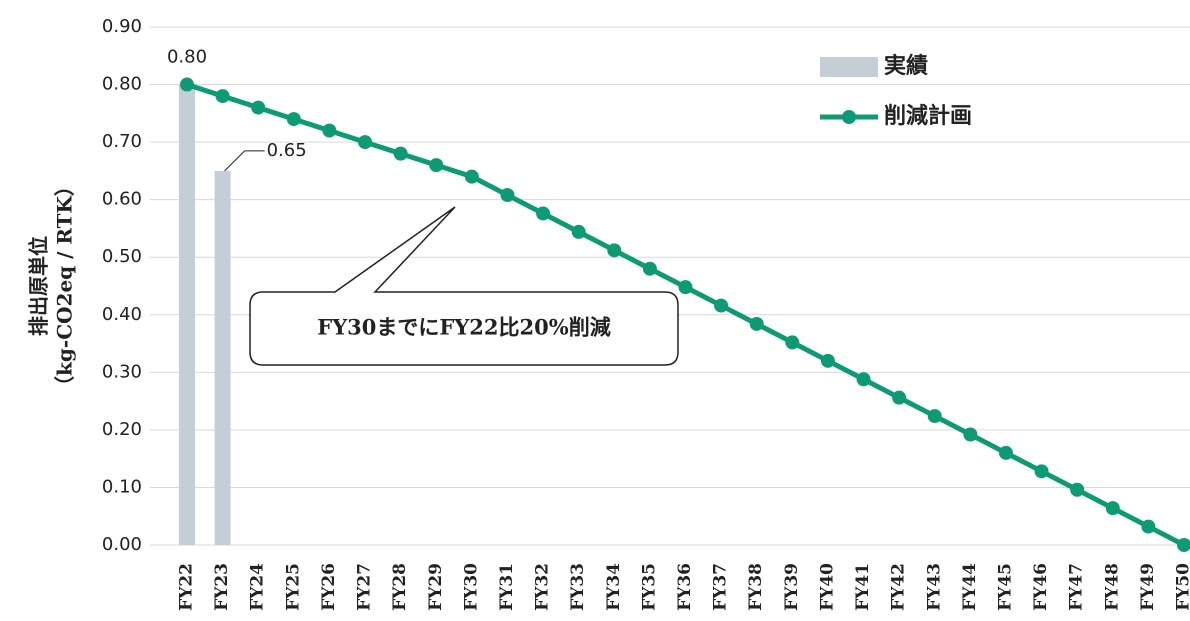 The height and width of the screenshot is (621, 1190). Describe the element at coordinates (365, 587) in the screenshot. I see `x-tick-label: FY27` at that location.